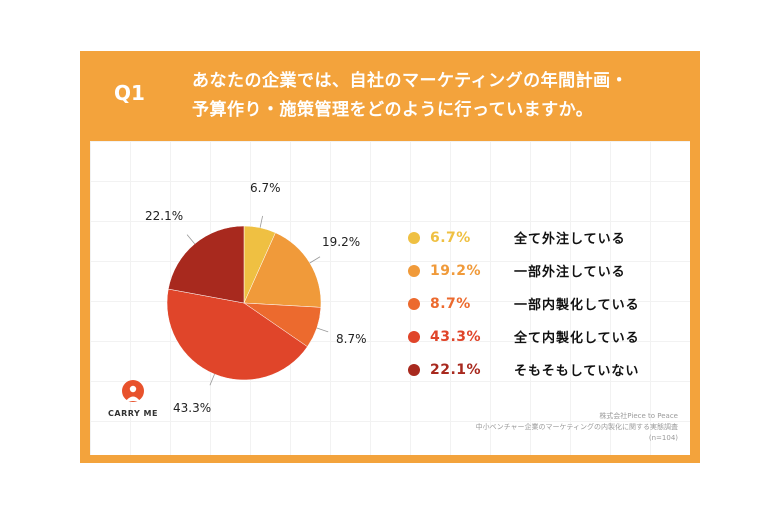 The image size is (780, 516). I want to click on legend-item: 6.7% 全て外注している, so click(524, 237).